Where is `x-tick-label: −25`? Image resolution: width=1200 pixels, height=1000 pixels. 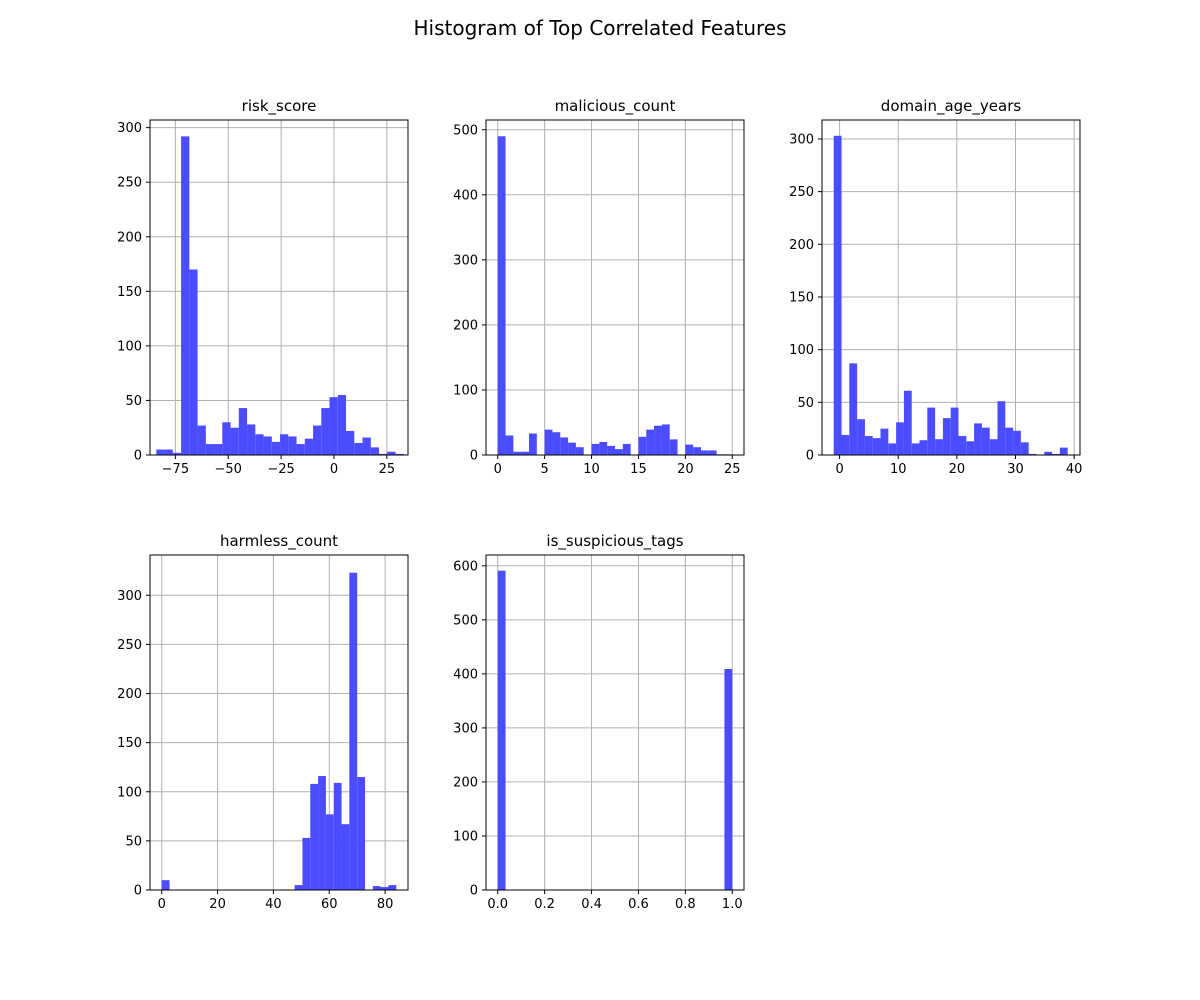 x-tick-label: −25 is located at coordinates (280, 469).